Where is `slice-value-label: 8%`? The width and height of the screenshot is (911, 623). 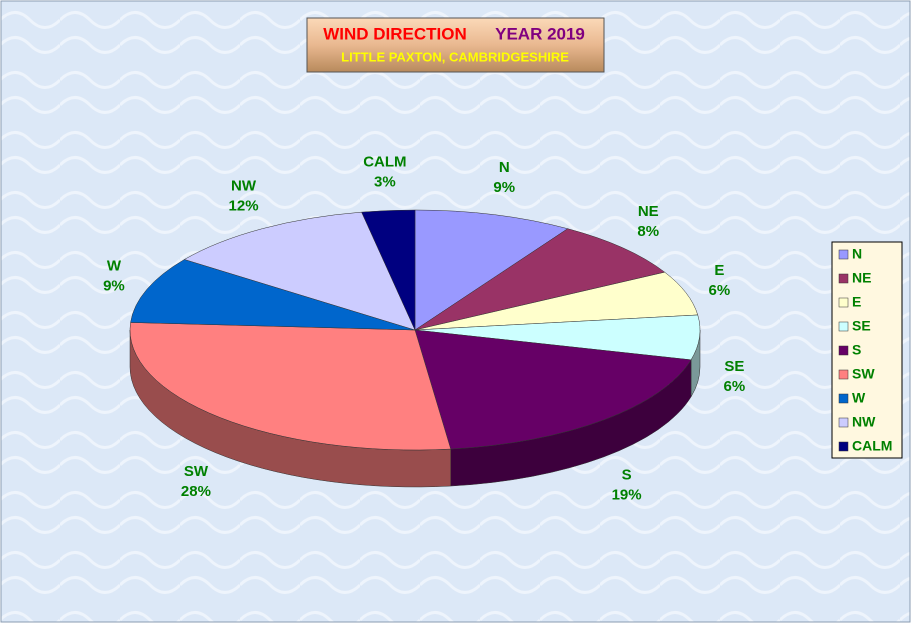
slice-value-label: 8% is located at coordinates (648, 231).